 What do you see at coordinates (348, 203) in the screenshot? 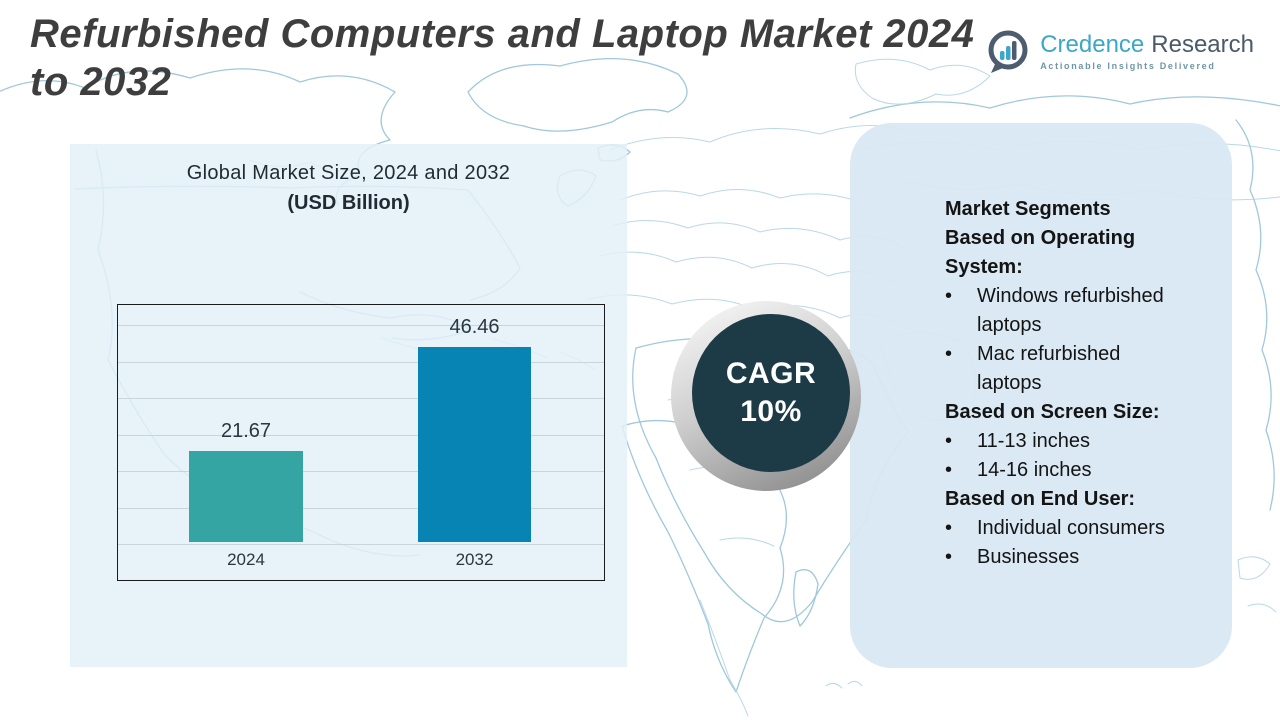
I see `chart-subtitle: (USD Billion)` at bounding box center [348, 203].